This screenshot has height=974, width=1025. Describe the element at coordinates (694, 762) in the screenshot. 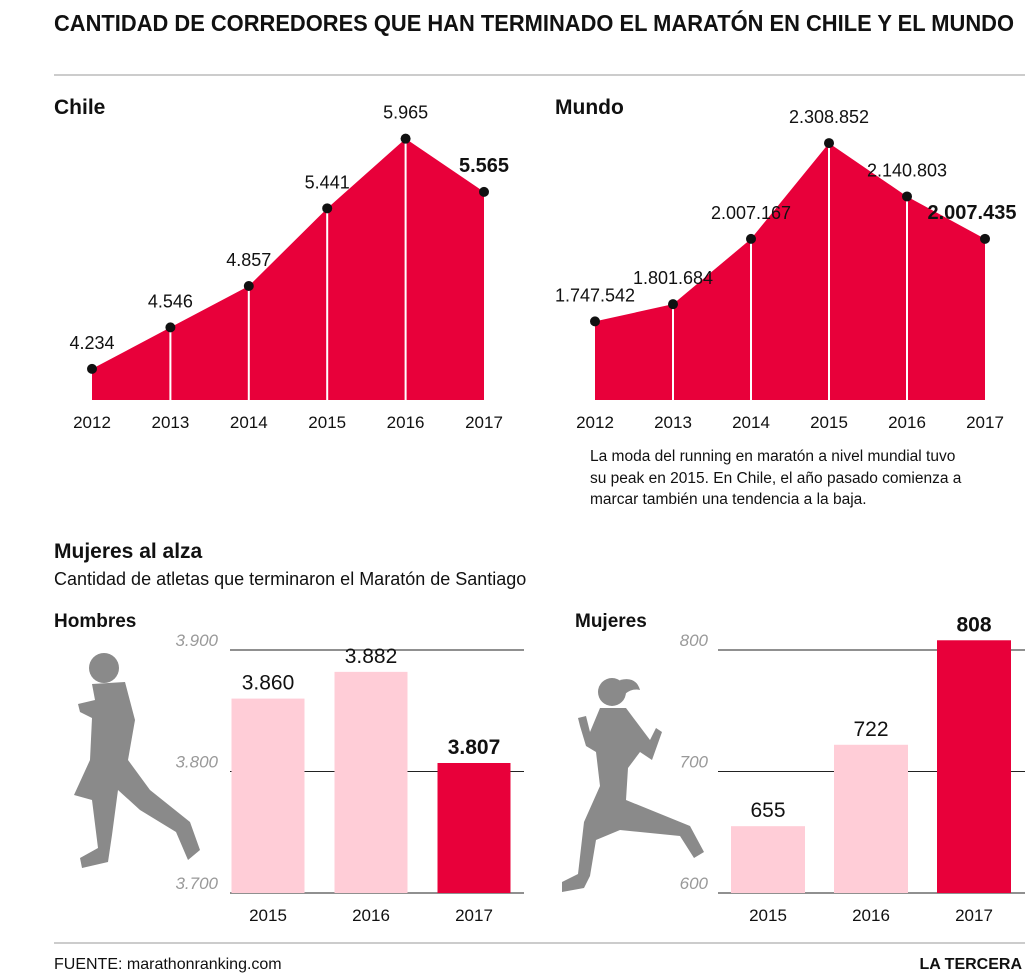

I see `y-tick-label: 700` at that location.